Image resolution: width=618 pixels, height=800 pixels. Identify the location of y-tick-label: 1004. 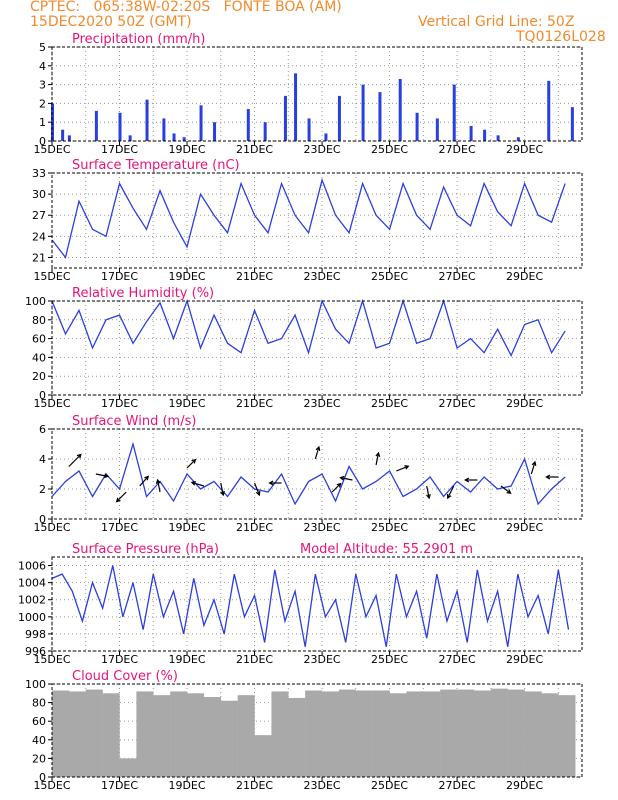
(32, 583).